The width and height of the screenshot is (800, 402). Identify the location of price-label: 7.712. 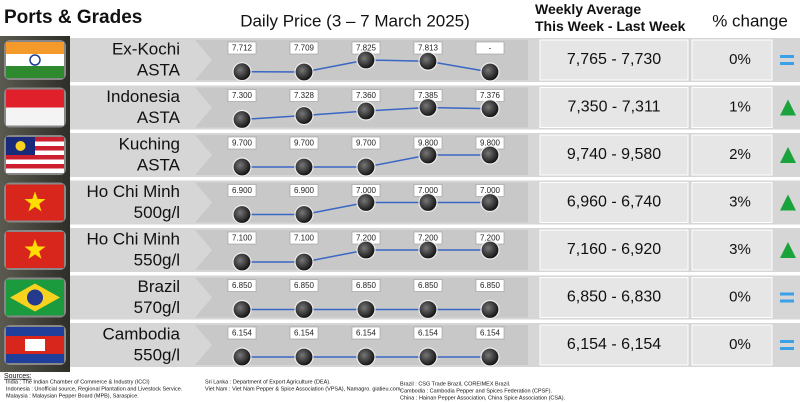
(242, 48).